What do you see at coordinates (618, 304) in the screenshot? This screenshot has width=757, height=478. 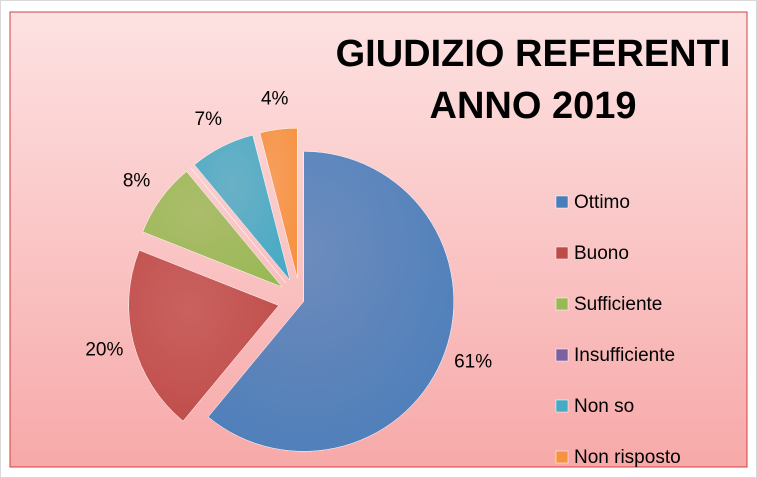 I see `legend-label: Sufficiente` at bounding box center [618, 304].